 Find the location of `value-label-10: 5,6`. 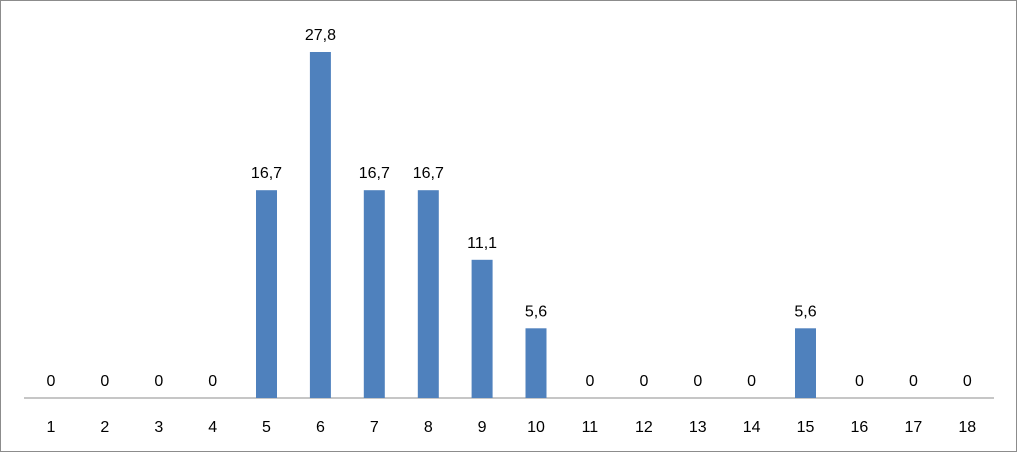

value-label-10: 5,6 is located at coordinates (536, 311).